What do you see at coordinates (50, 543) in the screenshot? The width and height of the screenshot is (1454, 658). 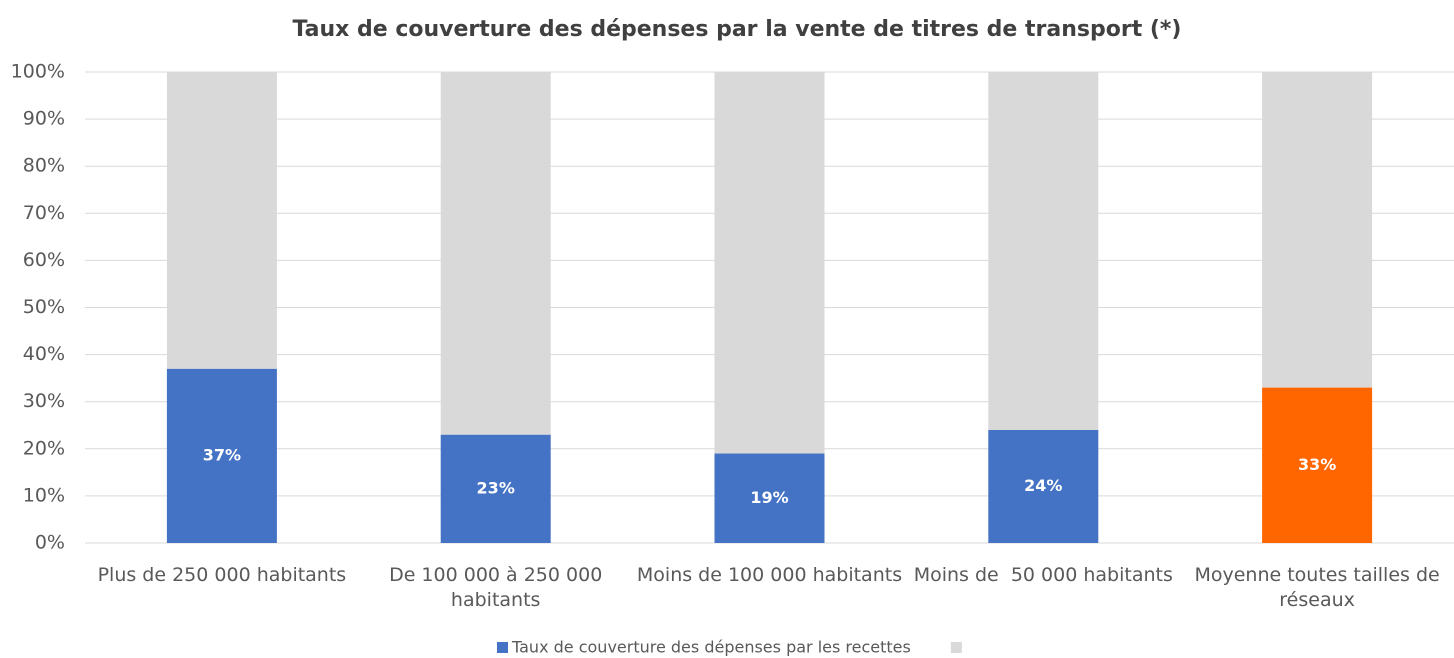 I see `y-tick-label: 0%` at bounding box center [50, 543].